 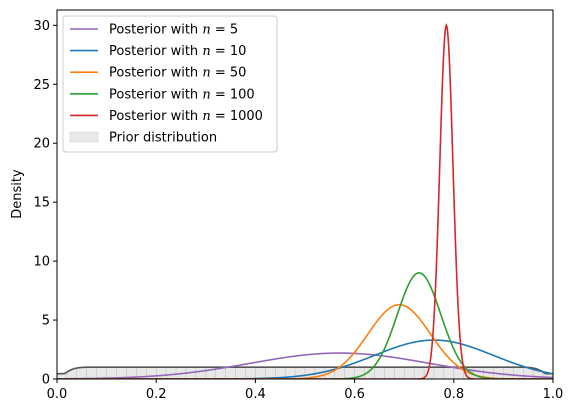 What do you see at coordinates (182, 94) in the screenshot?
I see `legend-label: Posterior with n = 100` at bounding box center [182, 94].